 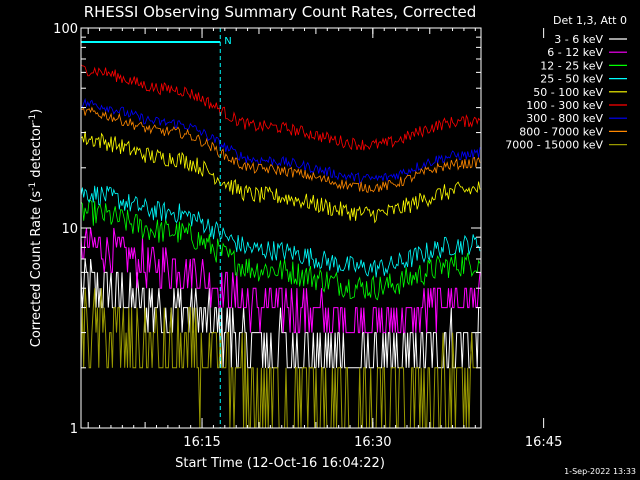 I want to click on legend-label: 50 - 100 keV, so click(x=568, y=92).